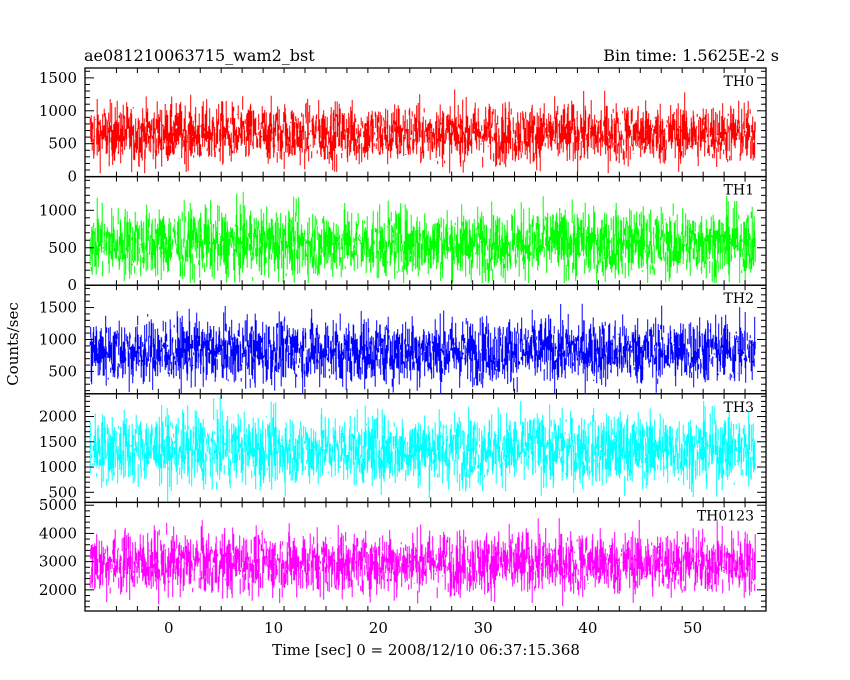 This screenshot has height=680, width=850. Describe the element at coordinates (483, 628) in the screenshot. I see `x-tick-label: 30` at that location.